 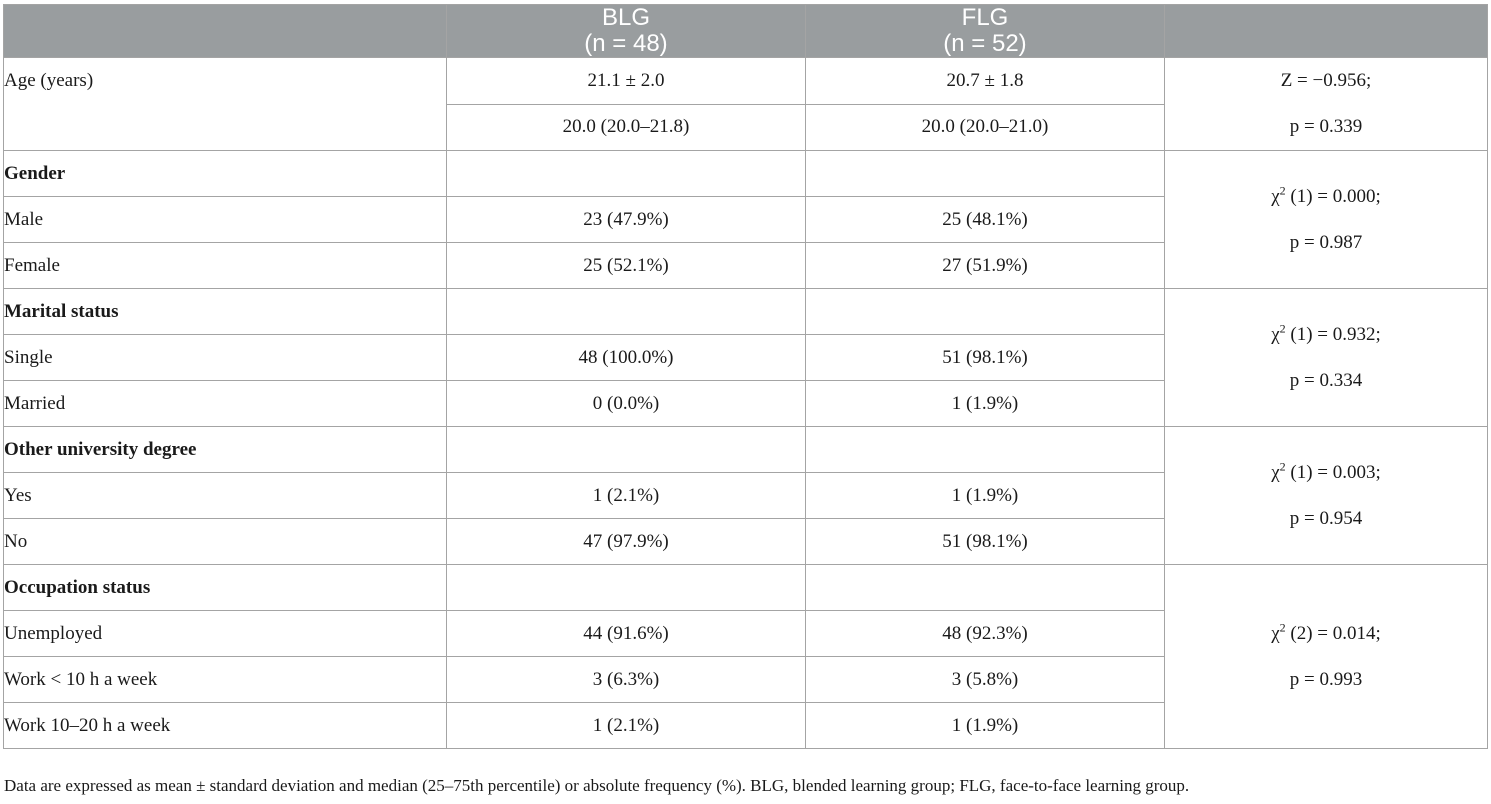 I want to click on row-label: Yes, so click(x=225, y=495).